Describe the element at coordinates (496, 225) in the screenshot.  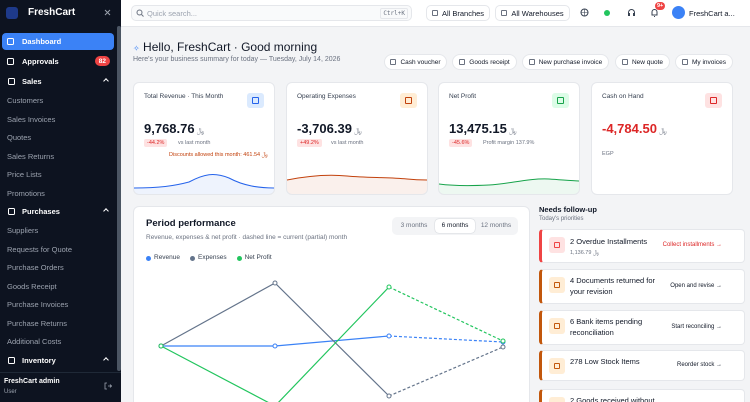
I see `range-option: 12 months` at that location.